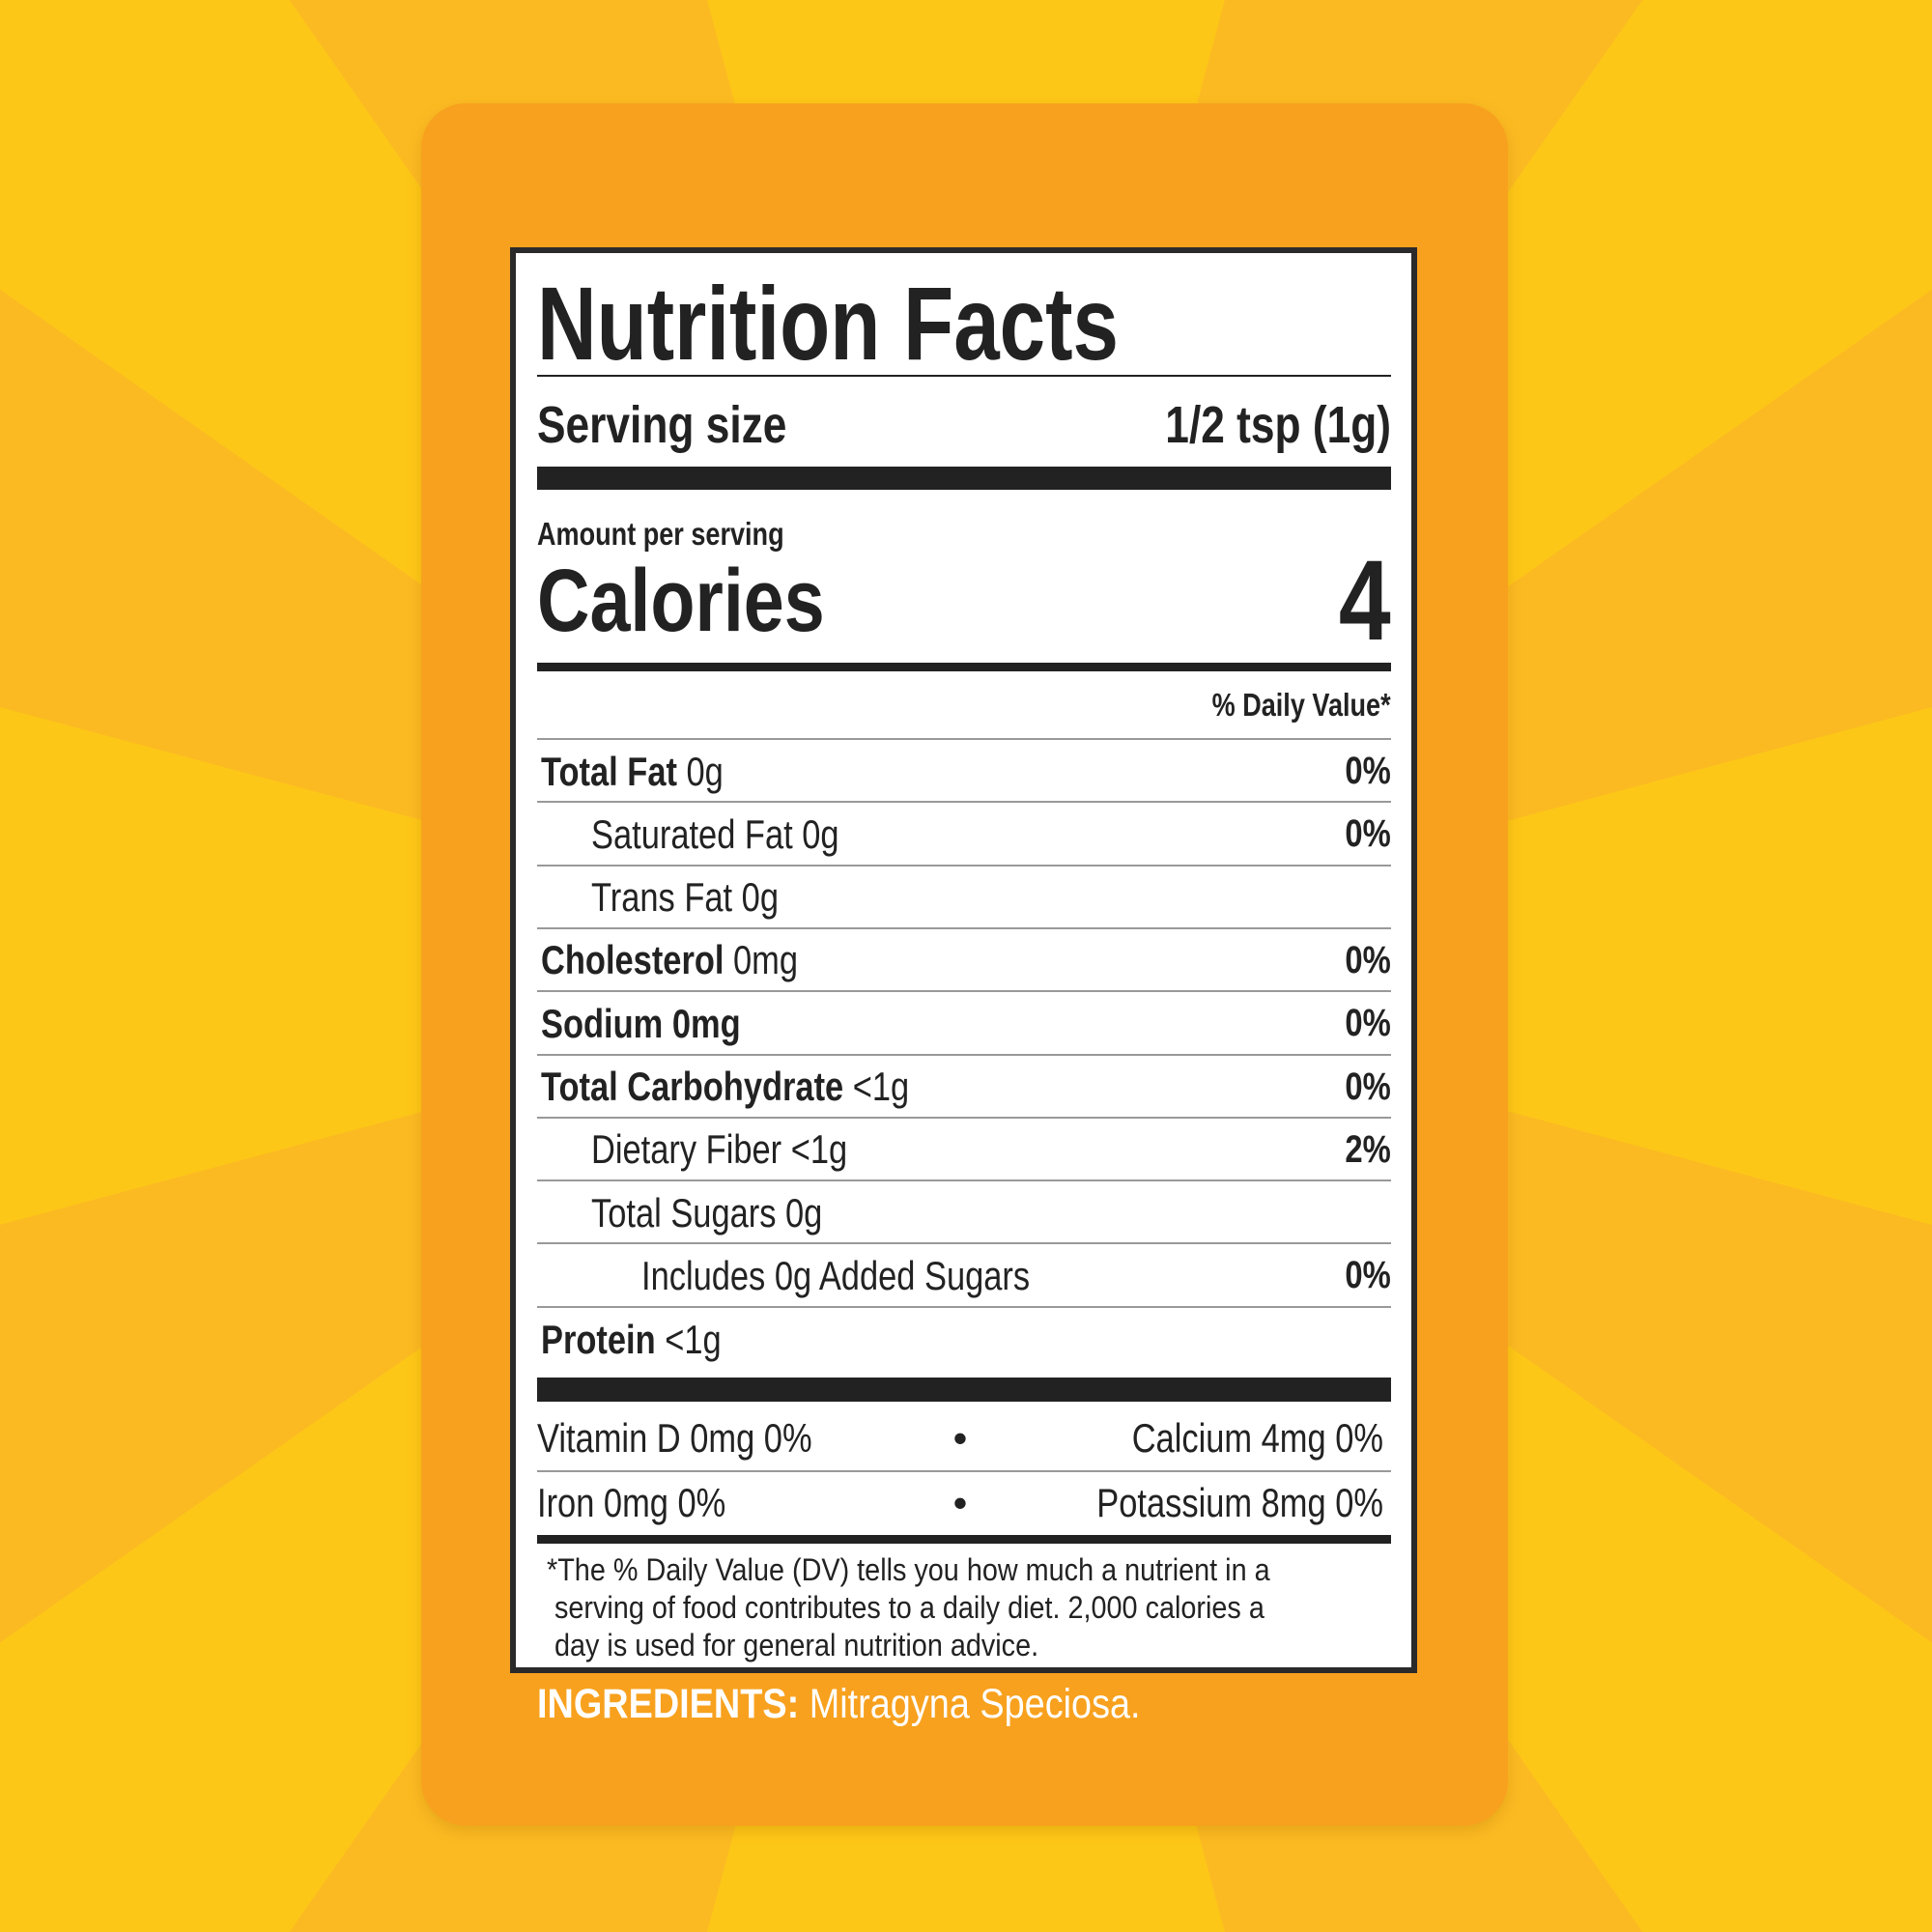 The width and height of the screenshot is (1932, 1932). Describe the element at coordinates (598, 1339) in the screenshot. I see `nutrient-name: Protein` at that location.